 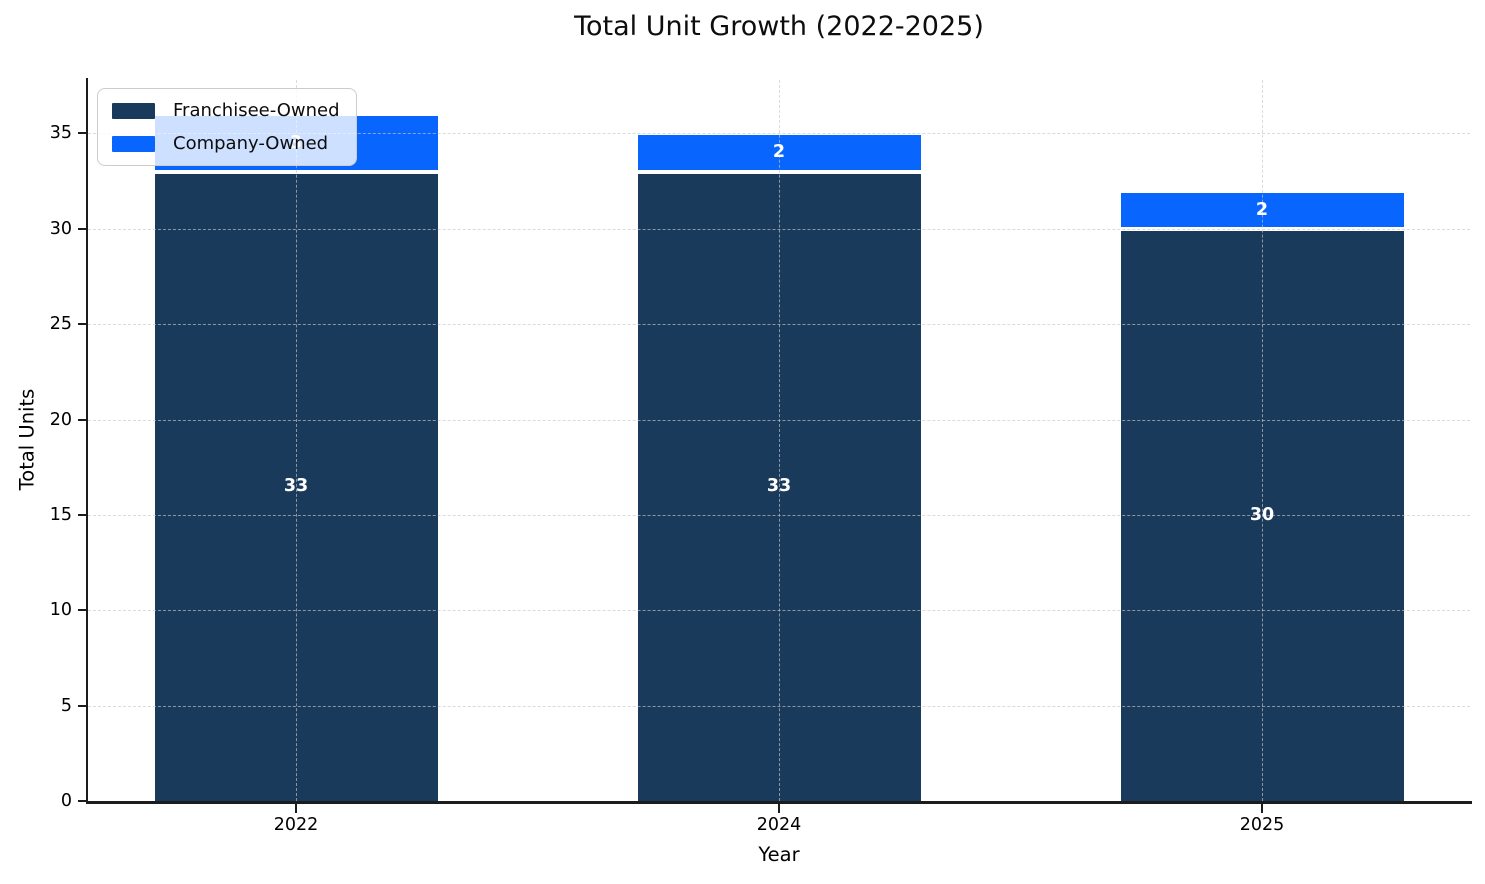 I want to click on y-axis-spine, so click(x=87, y=440).